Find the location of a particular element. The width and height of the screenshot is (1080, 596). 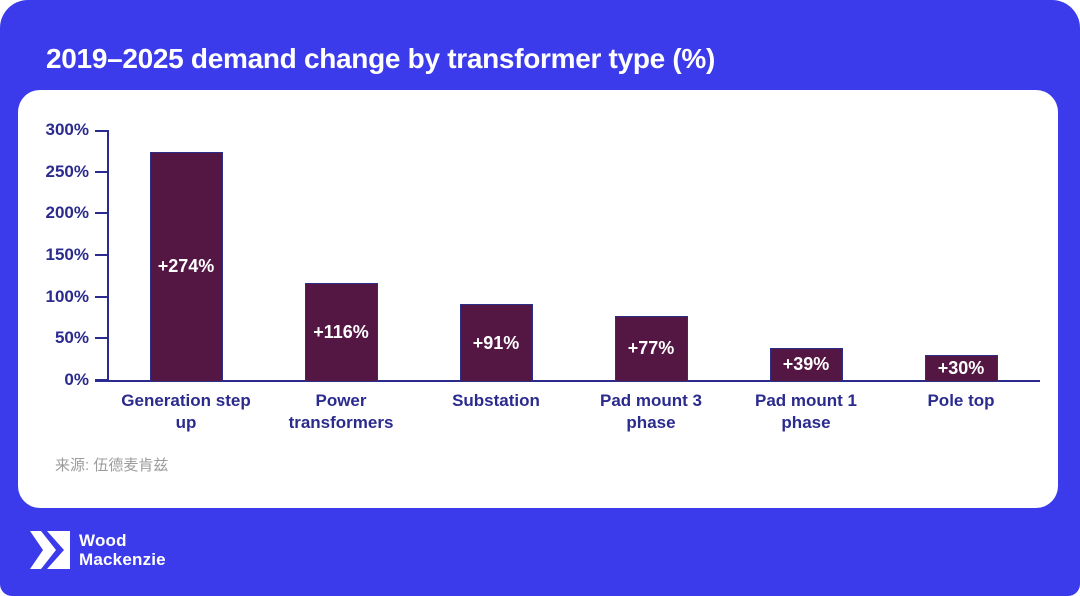

bar-1: +274% is located at coordinates (186, 266).